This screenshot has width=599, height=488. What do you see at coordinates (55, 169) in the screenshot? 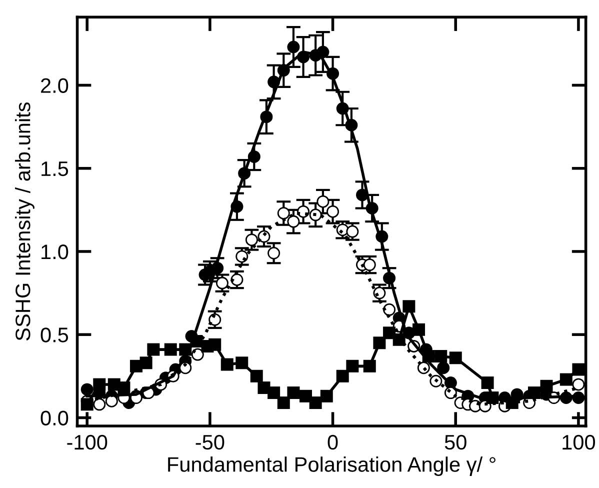
I see `y-tick-label: 1.5` at bounding box center [55, 169].